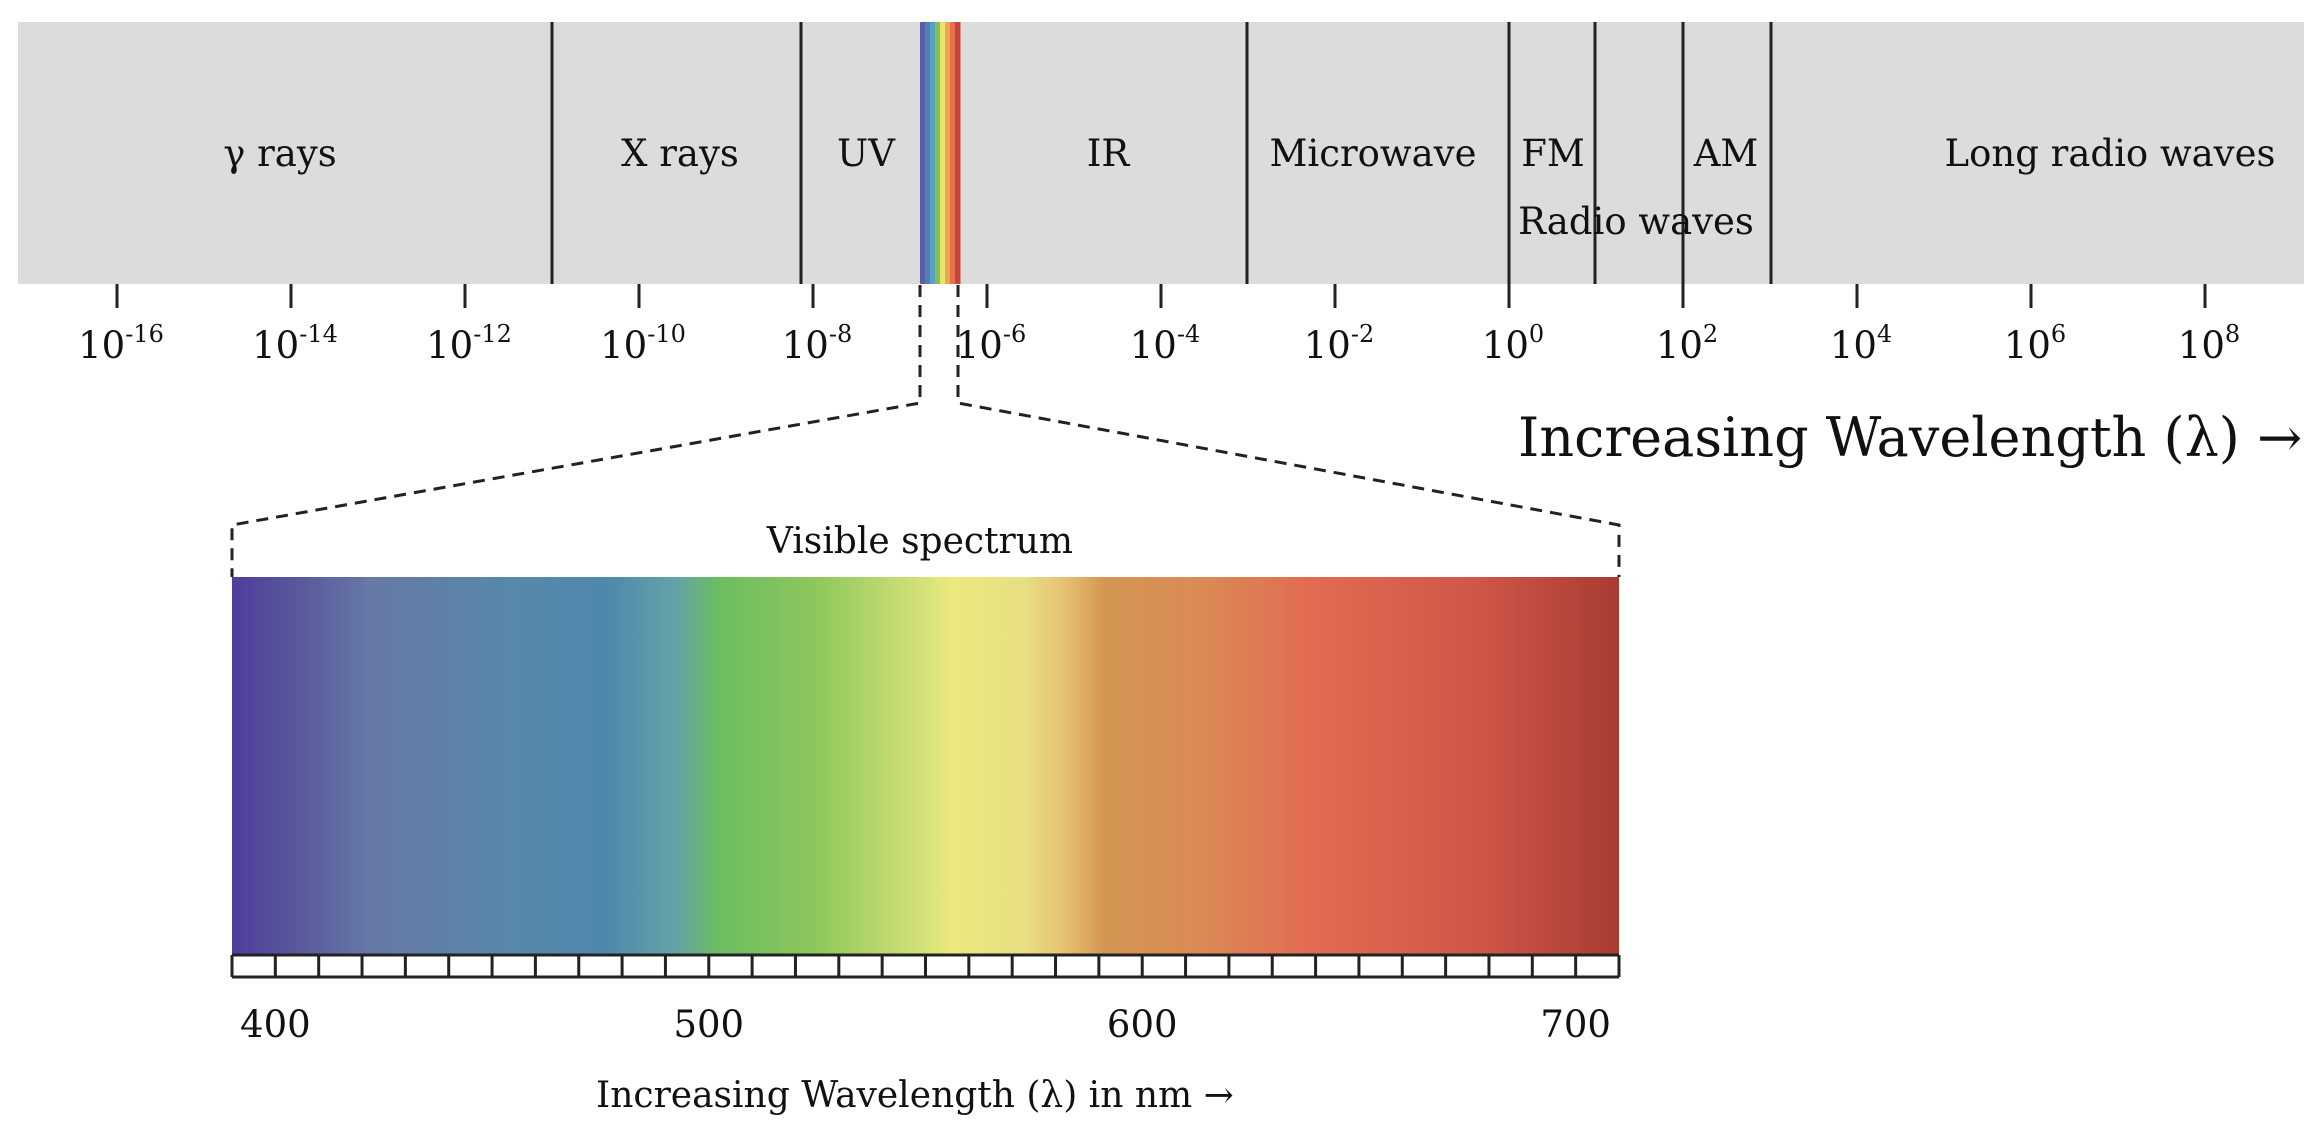  What do you see at coordinates (1161, 296) in the screenshot?
I see `wavelength-axis-ticks` at bounding box center [1161, 296].